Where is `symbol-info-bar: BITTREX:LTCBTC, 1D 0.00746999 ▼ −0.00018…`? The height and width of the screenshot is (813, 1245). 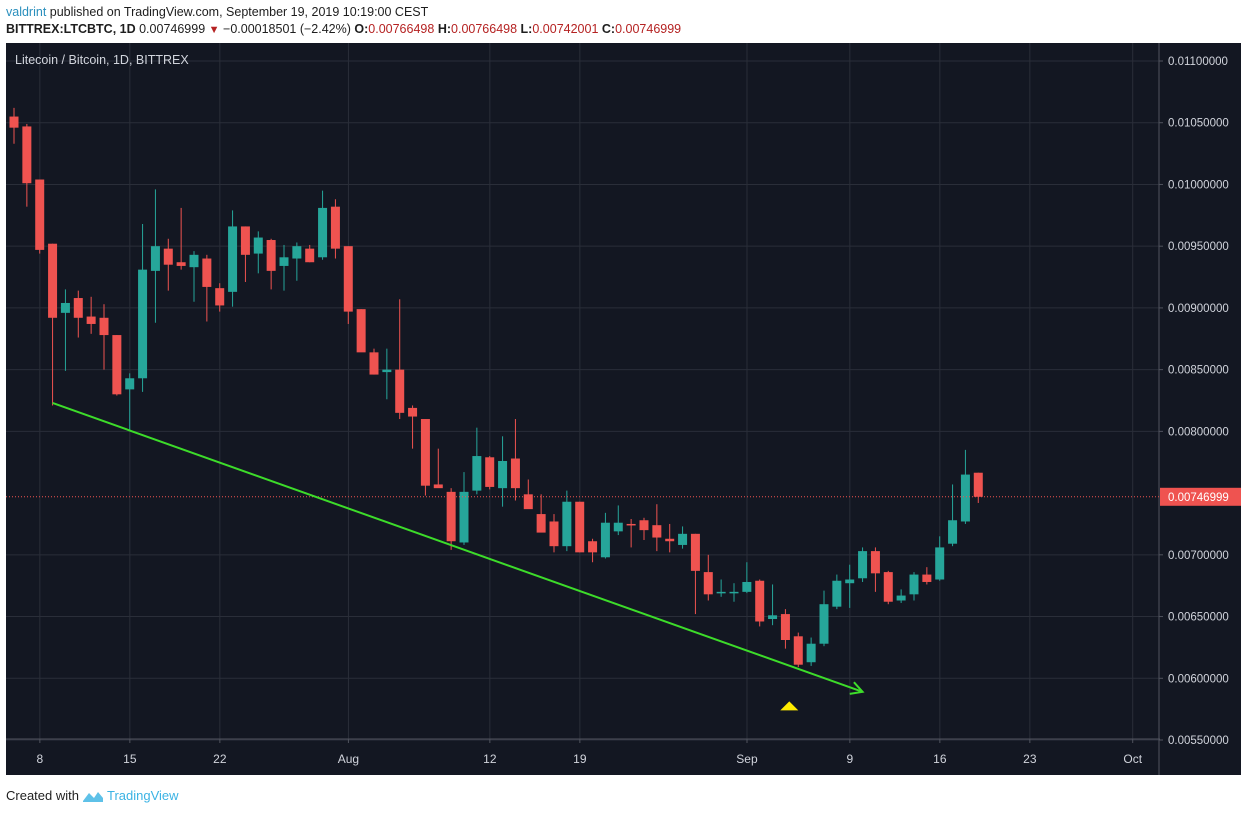 symbol-info-bar: BITTREX:LTCBTC, 1D 0.00746999 ▼ −0.00018… is located at coordinates (343, 29).